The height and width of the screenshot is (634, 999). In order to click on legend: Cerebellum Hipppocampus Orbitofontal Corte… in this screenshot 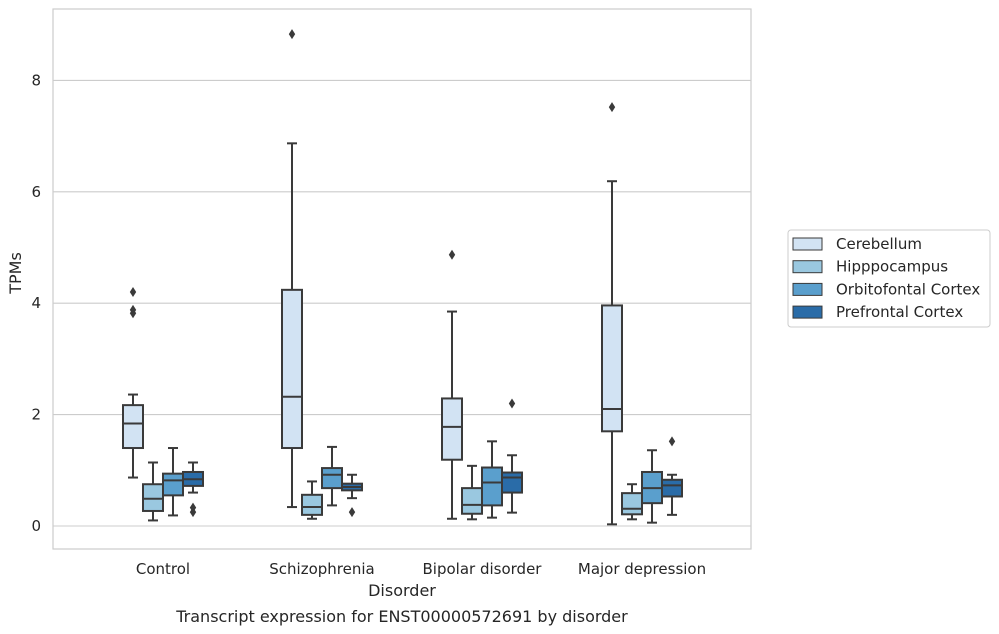, I will do `click(889, 278)`.